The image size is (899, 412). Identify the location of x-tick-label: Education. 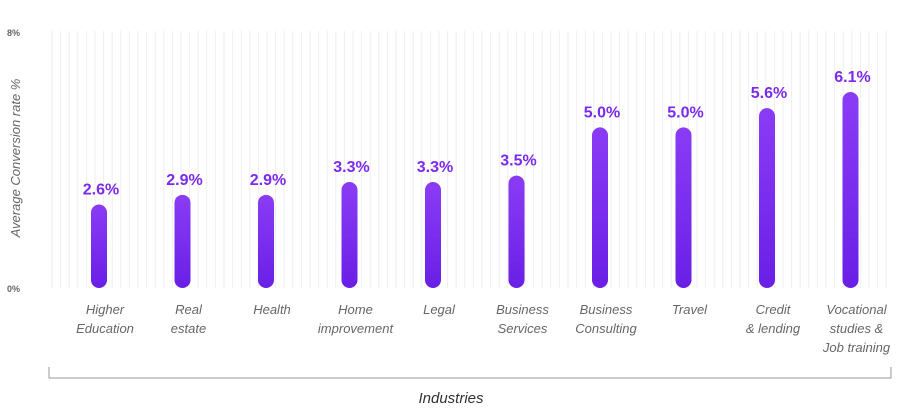
(105, 328).